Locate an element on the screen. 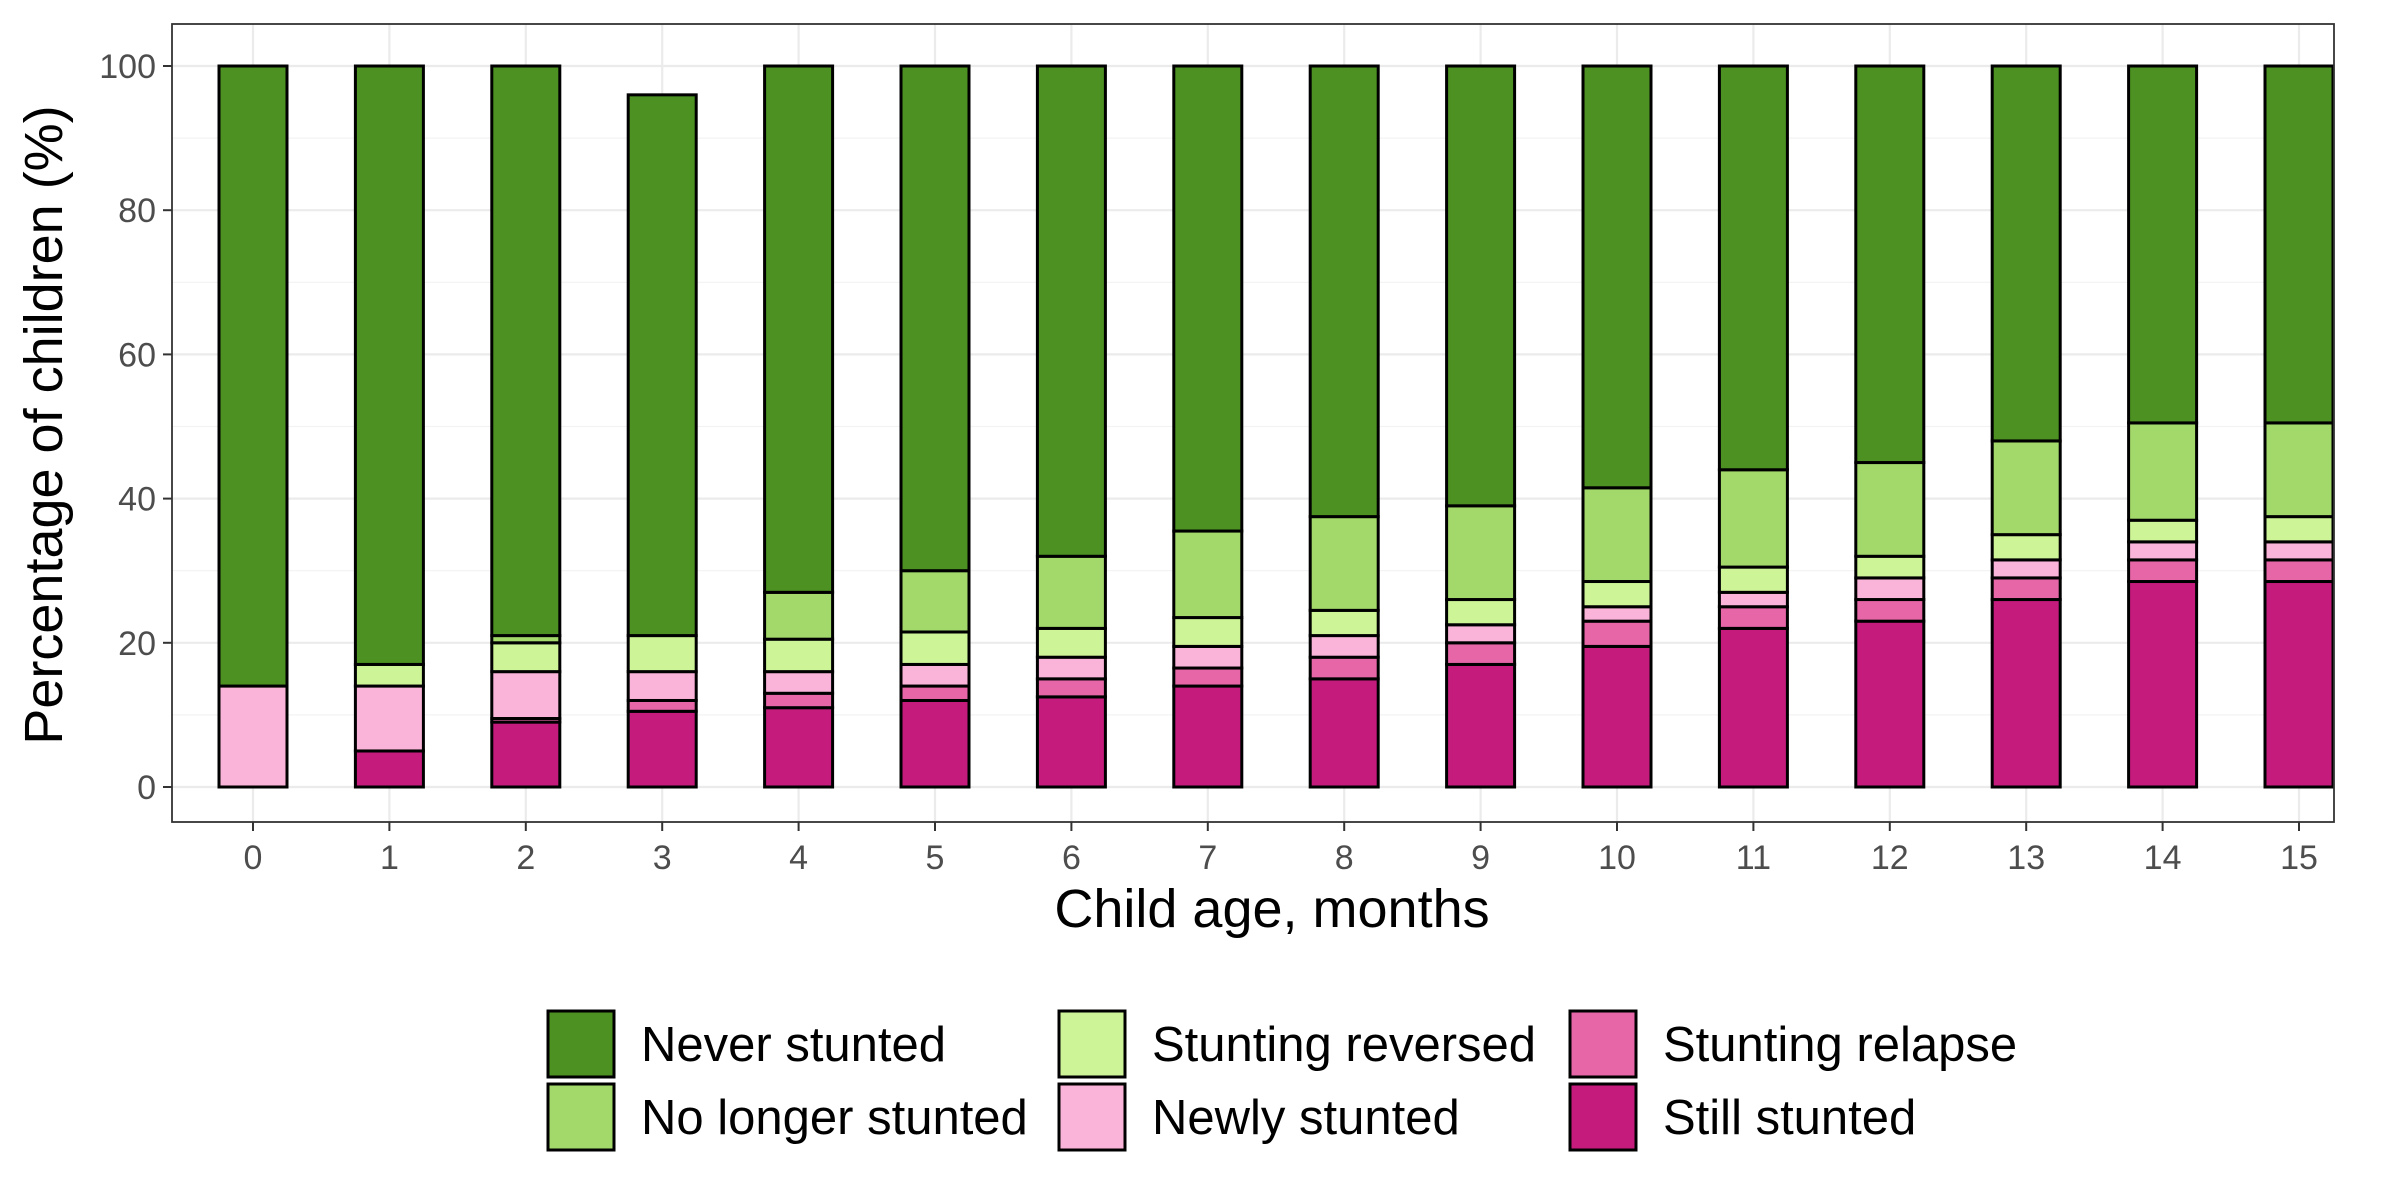 The height and width of the screenshot is (1200, 2400). y-tick-label: 100 is located at coordinates (127, 67).